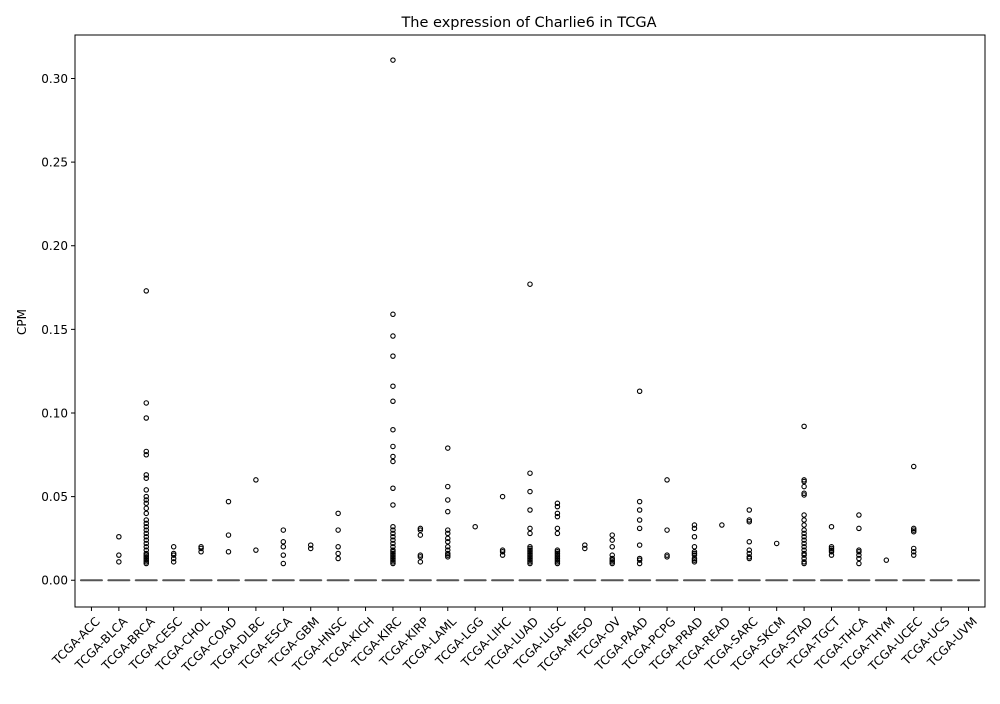 The width and height of the screenshot is (1000, 704). I want to click on y-tick-label: 0.25, so click(54, 163).